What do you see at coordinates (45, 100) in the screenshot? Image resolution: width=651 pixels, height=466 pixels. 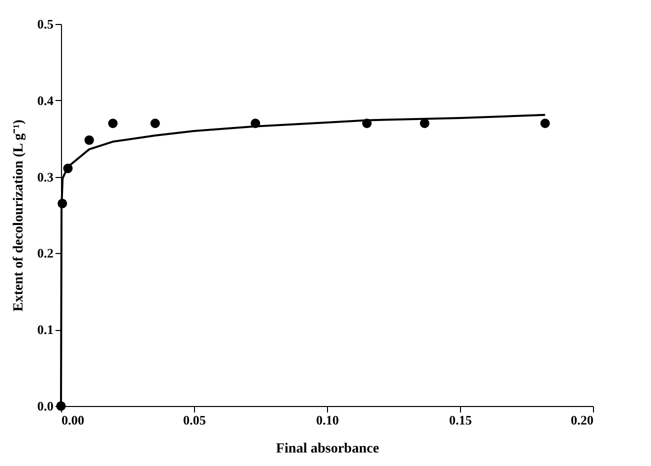 I see `y-tick-label: 0.4` at bounding box center [45, 100].